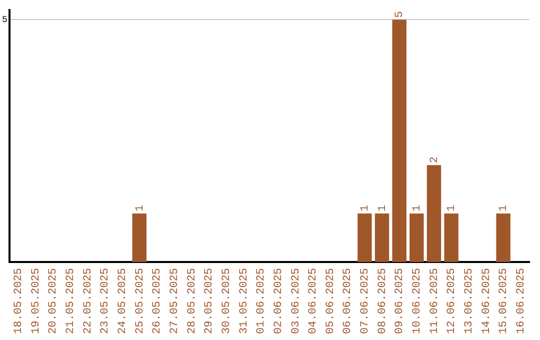 The width and height of the screenshot is (540, 340). What do you see at coordinates (244, 301) in the screenshot?
I see `x-tick-label: 31.05.2025` at bounding box center [244, 301].